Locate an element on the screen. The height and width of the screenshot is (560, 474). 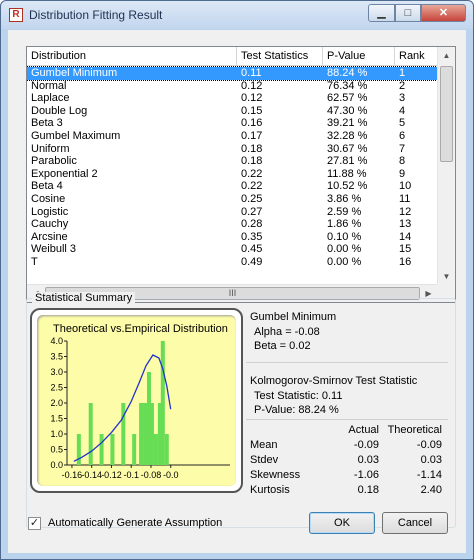
maximize-button: □ is located at coordinates (408, 13).